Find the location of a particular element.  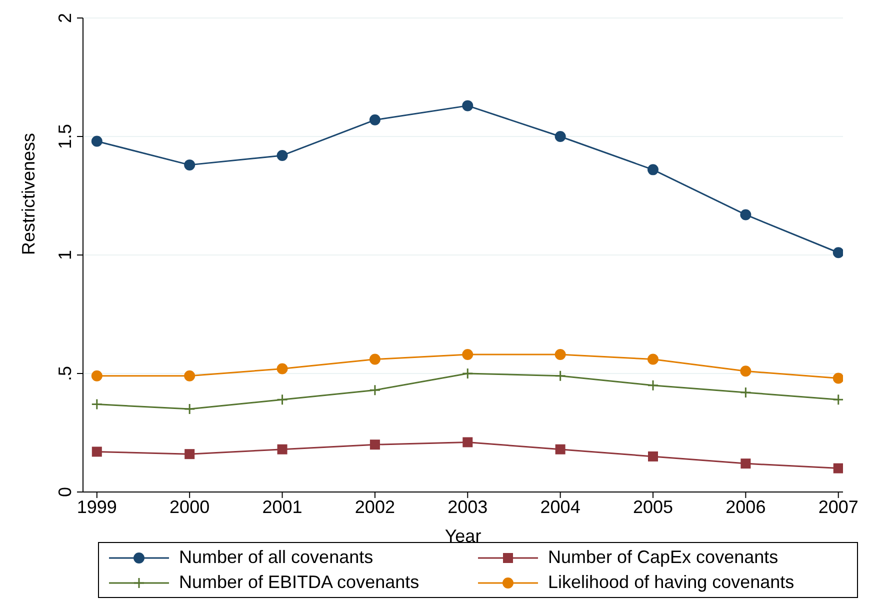

x-tick-label: 2005 is located at coordinates (653, 506).